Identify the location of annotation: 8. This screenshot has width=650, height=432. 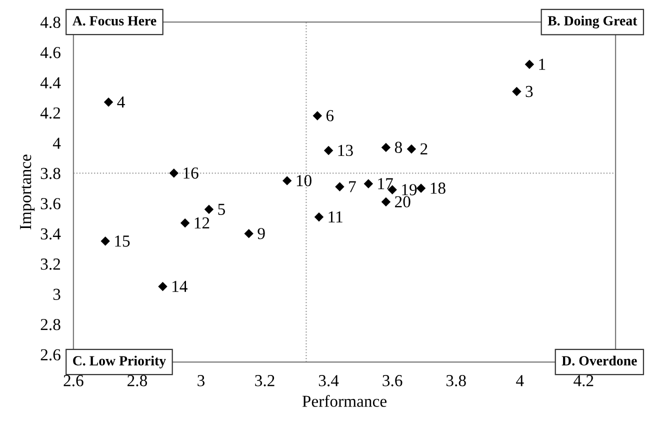
(398, 148).